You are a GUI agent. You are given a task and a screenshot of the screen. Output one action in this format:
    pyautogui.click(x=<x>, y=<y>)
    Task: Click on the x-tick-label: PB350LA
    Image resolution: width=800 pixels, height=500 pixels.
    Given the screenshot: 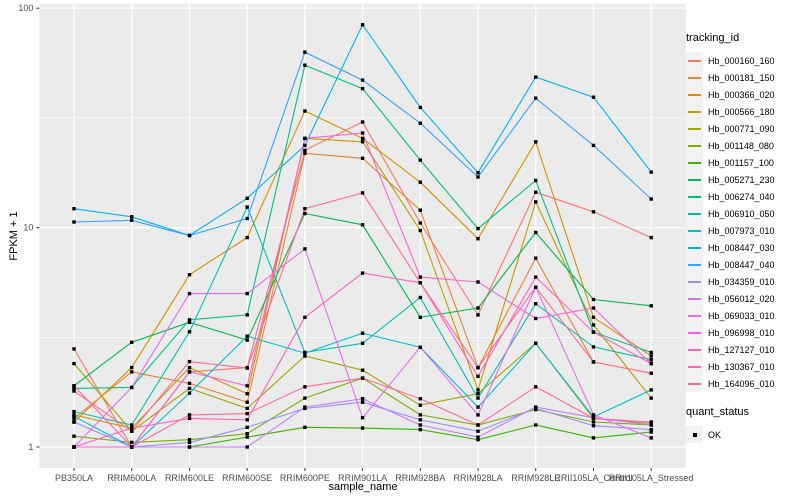 What is the action you would take?
    pyautogui.click(x=74, y=478)
    